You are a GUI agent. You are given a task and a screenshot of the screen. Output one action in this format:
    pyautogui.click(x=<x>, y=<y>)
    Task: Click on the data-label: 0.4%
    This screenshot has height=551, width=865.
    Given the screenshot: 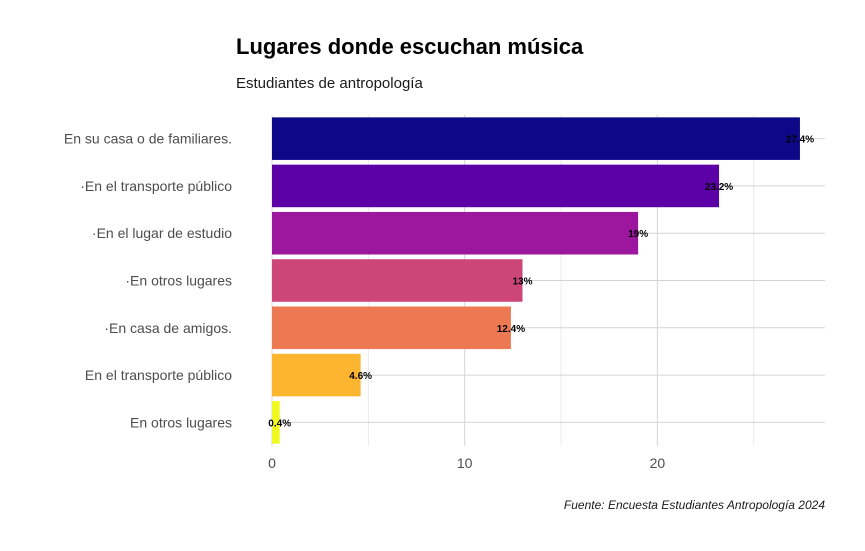 What is the action you would take?
    pyautogui.click(x=279, y=423)
    